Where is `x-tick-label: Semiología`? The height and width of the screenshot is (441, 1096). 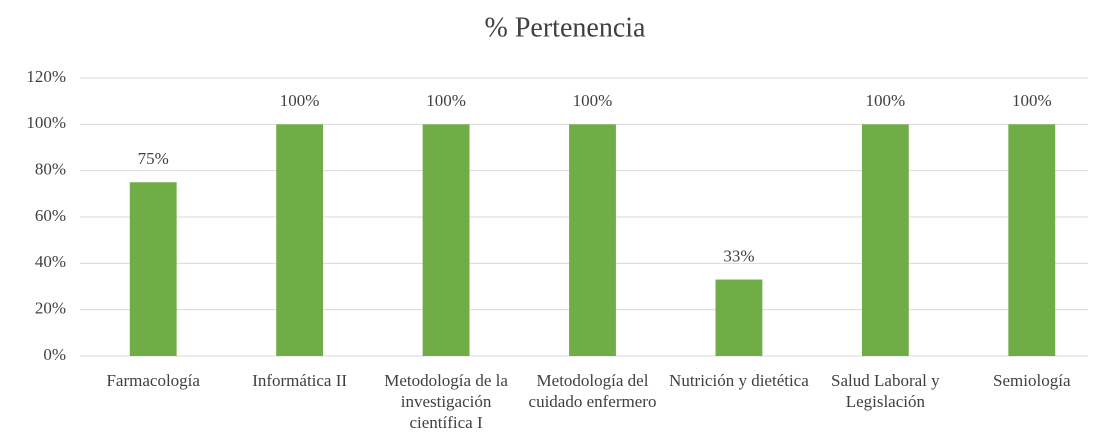
x-tick-label: Semiología is located at coordinates (1032, 380).